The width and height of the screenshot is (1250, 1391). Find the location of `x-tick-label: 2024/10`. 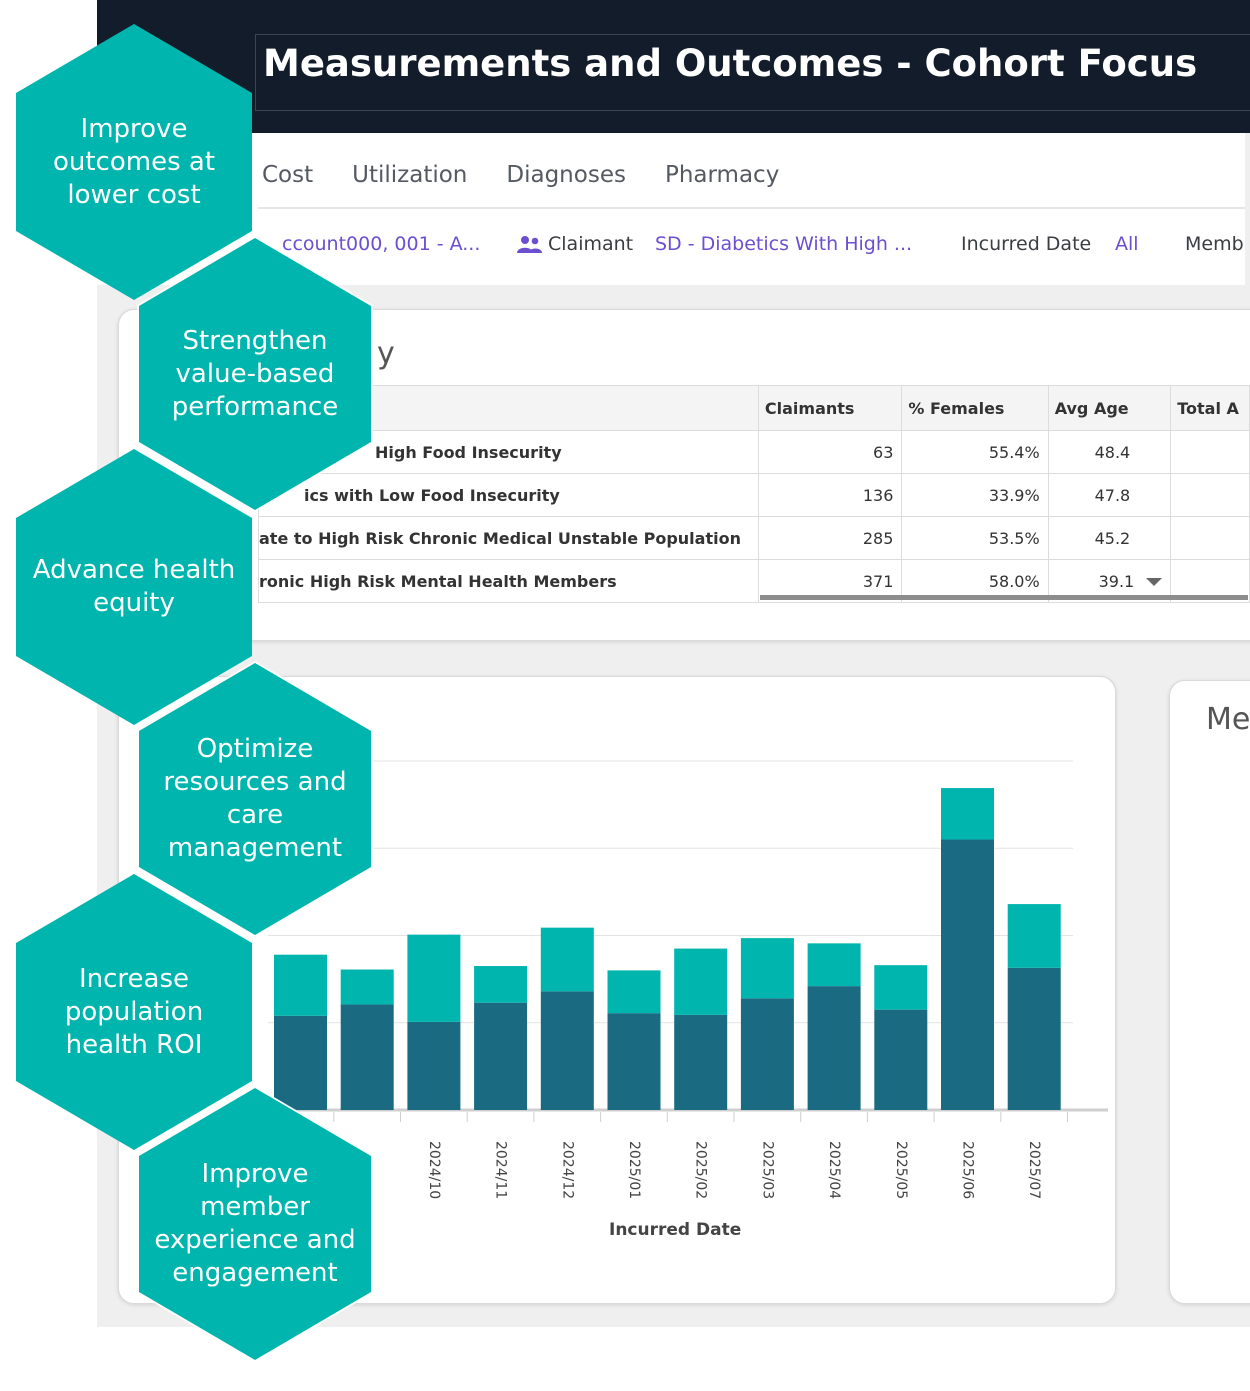

x-tick-label: 2024/10 is located at coordinates (434, 1170).